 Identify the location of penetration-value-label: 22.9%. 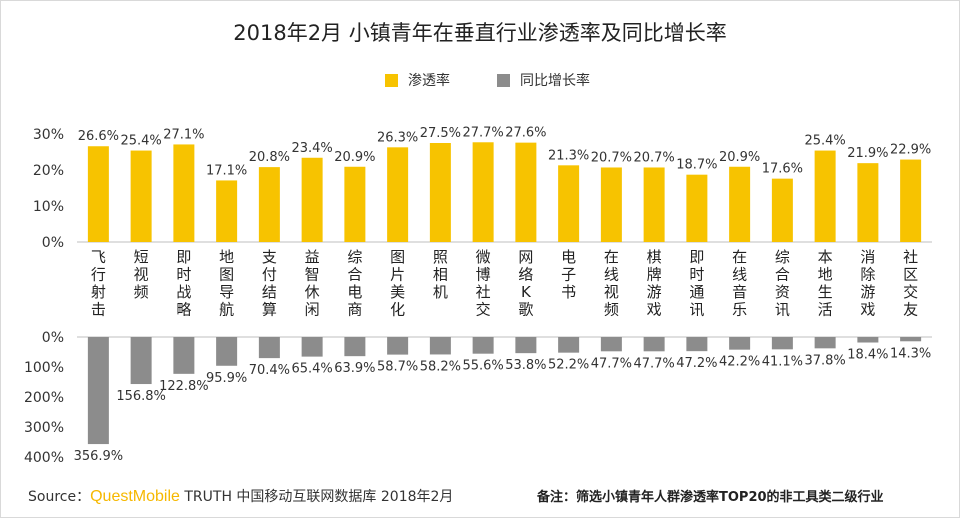
(910, 150).